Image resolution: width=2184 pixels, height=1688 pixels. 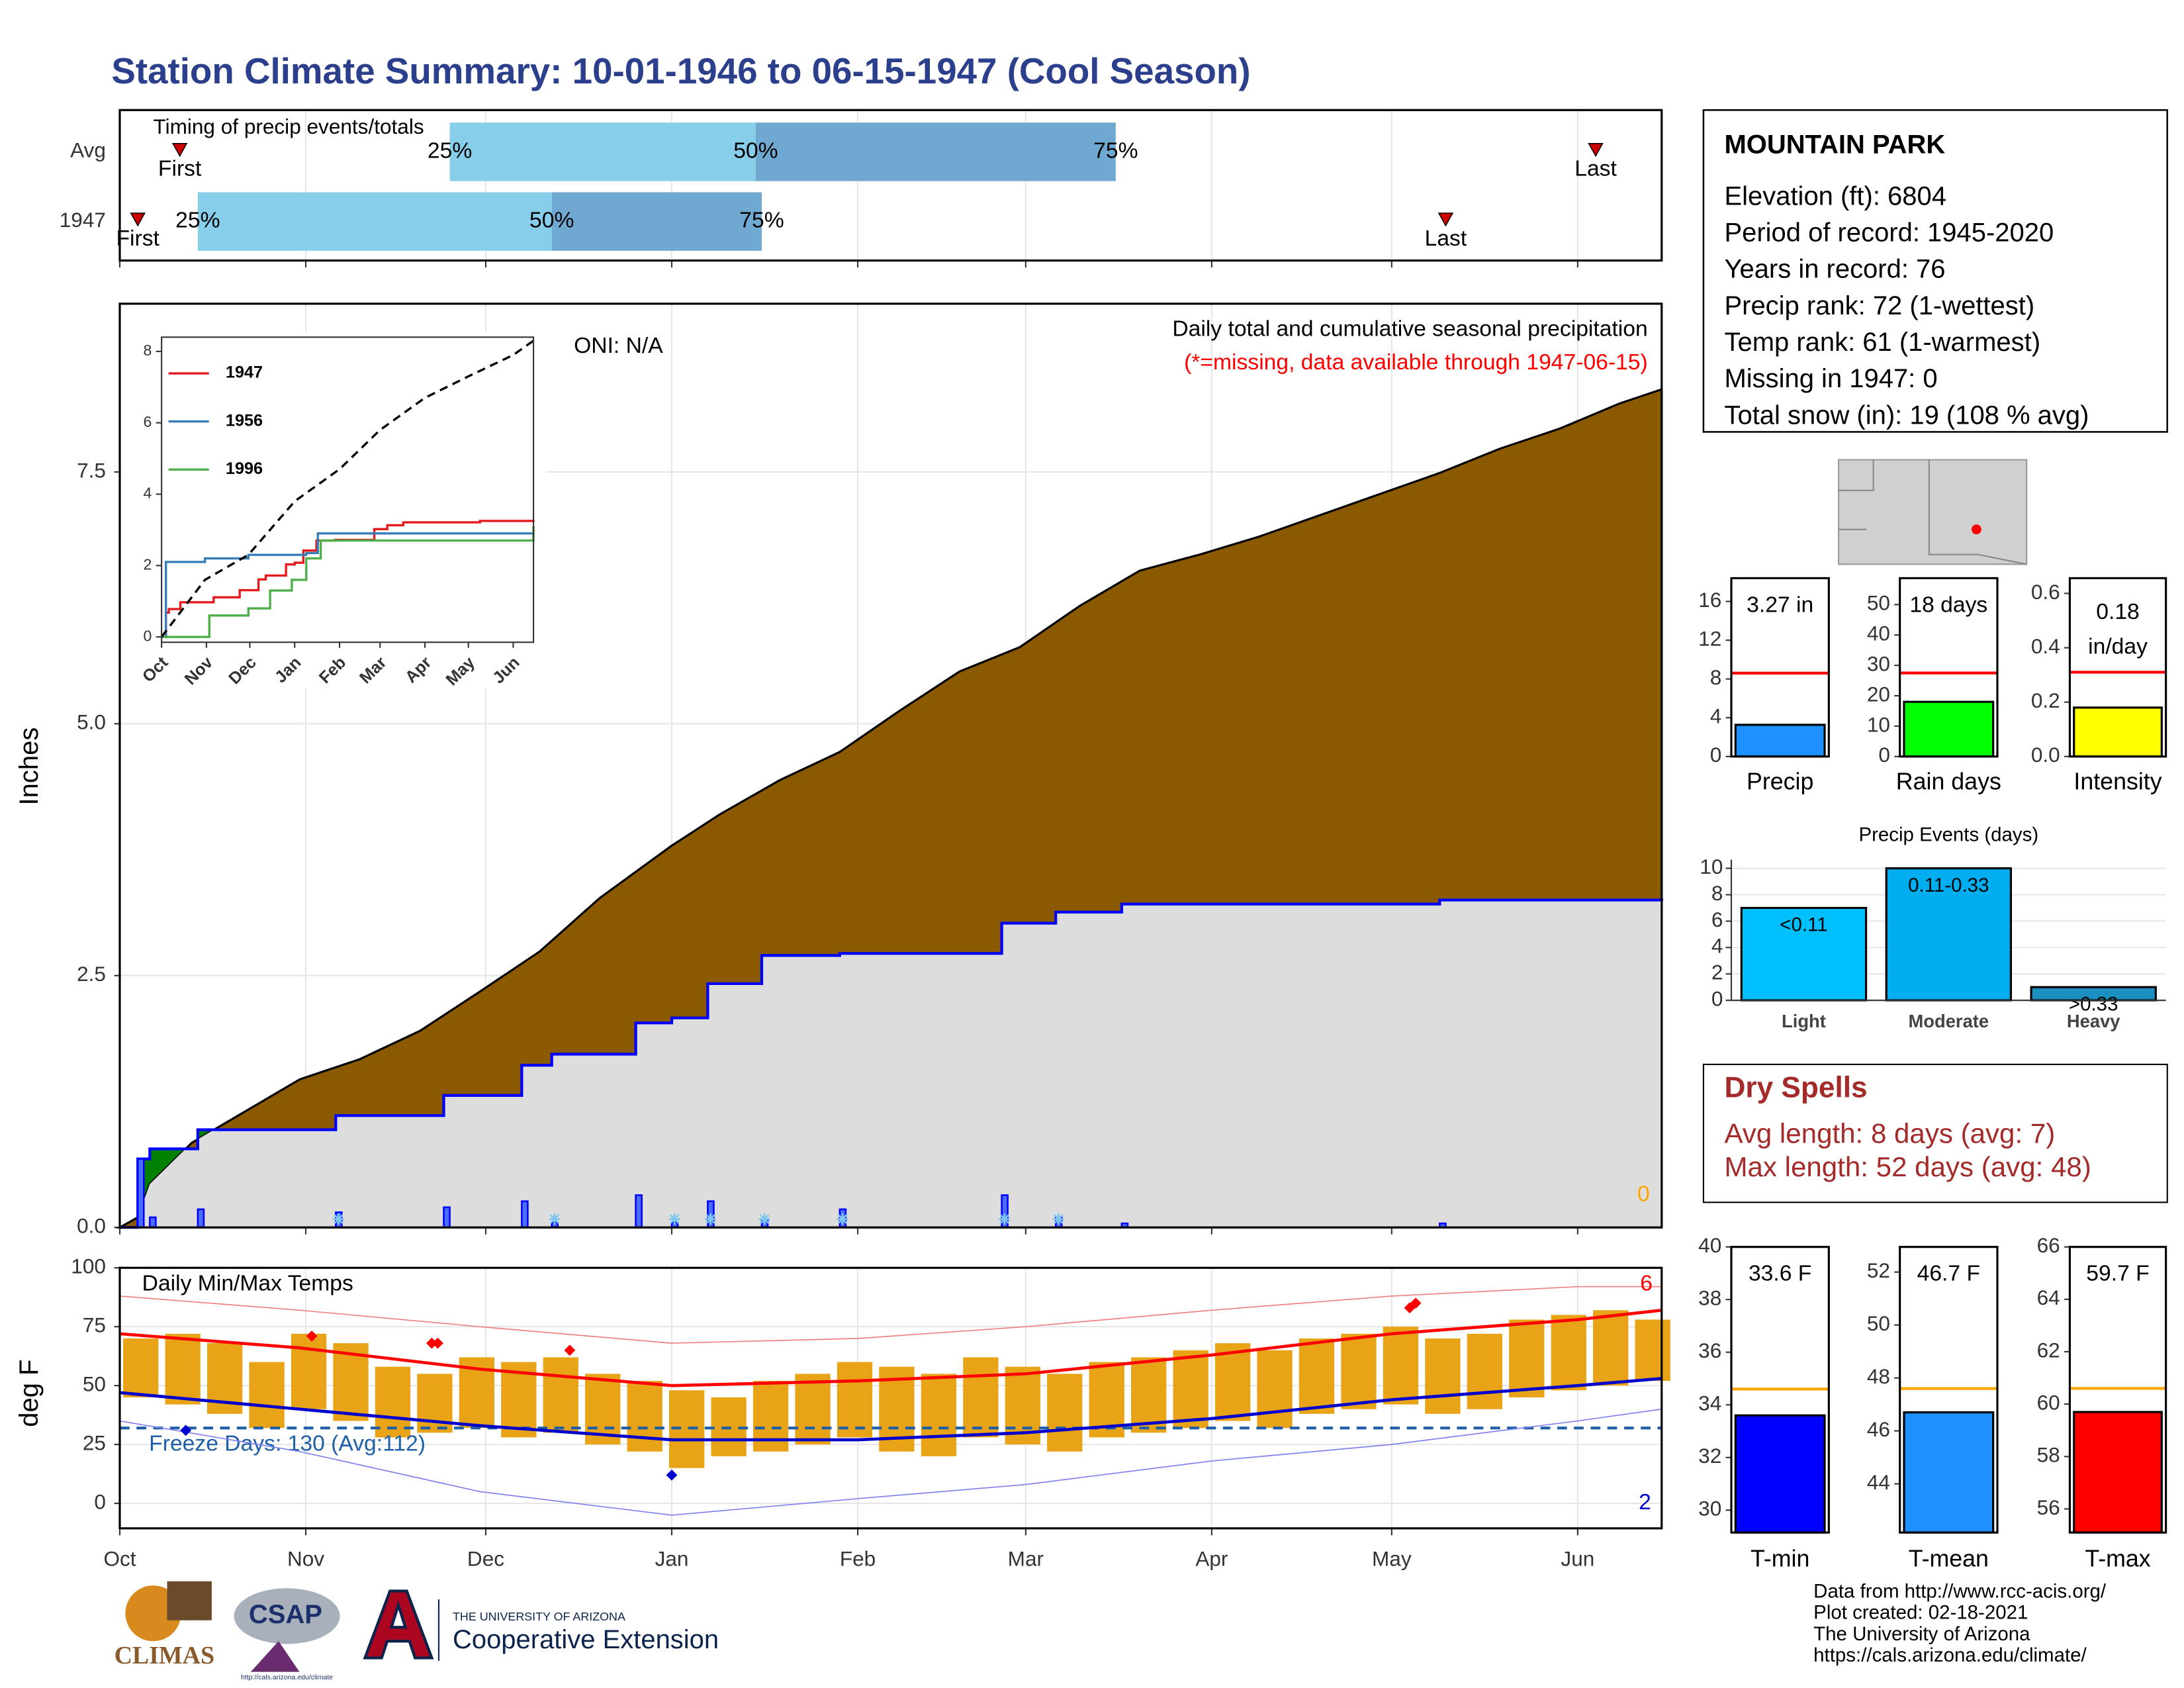 What do you see at coordinates (1878, 724) in the screenshot?
I see `y-tick-label: 10` at bounding box center [1878, 724].